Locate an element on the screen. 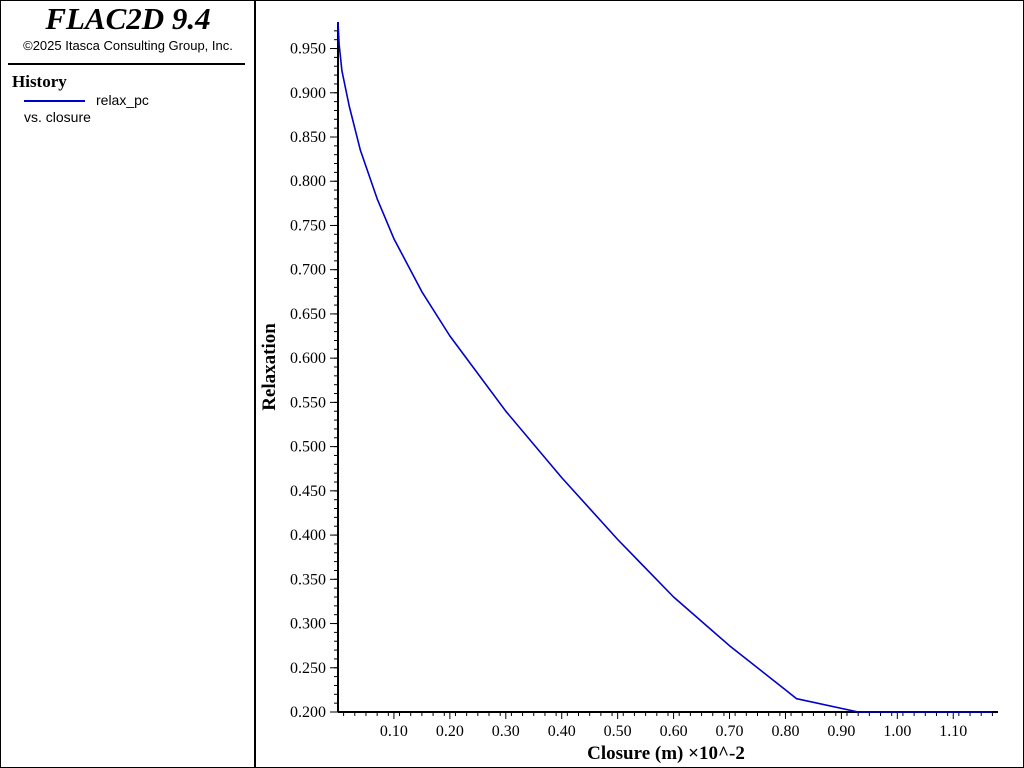 The height and width of the screenshot is (768, 1024). x-tick-label: 0.10 is located at coordinates (394, 731).